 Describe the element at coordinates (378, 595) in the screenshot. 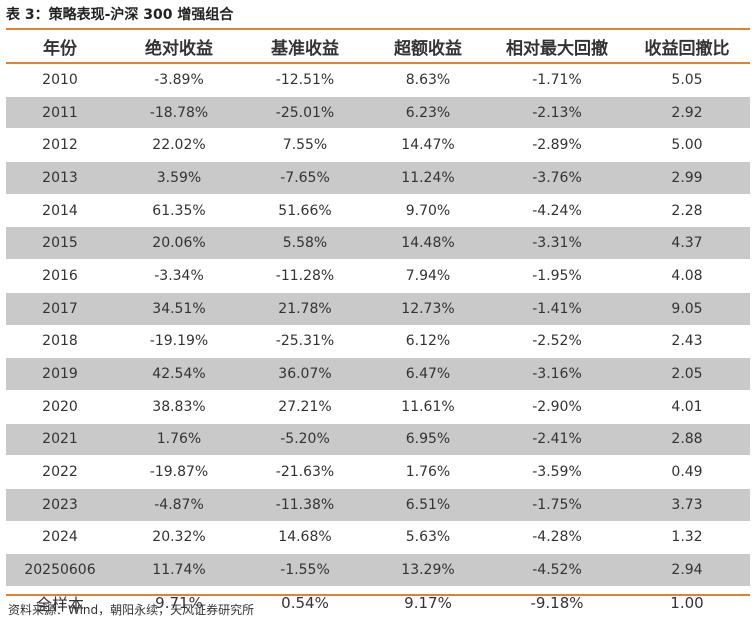

I see `bottom-rule` at that location.